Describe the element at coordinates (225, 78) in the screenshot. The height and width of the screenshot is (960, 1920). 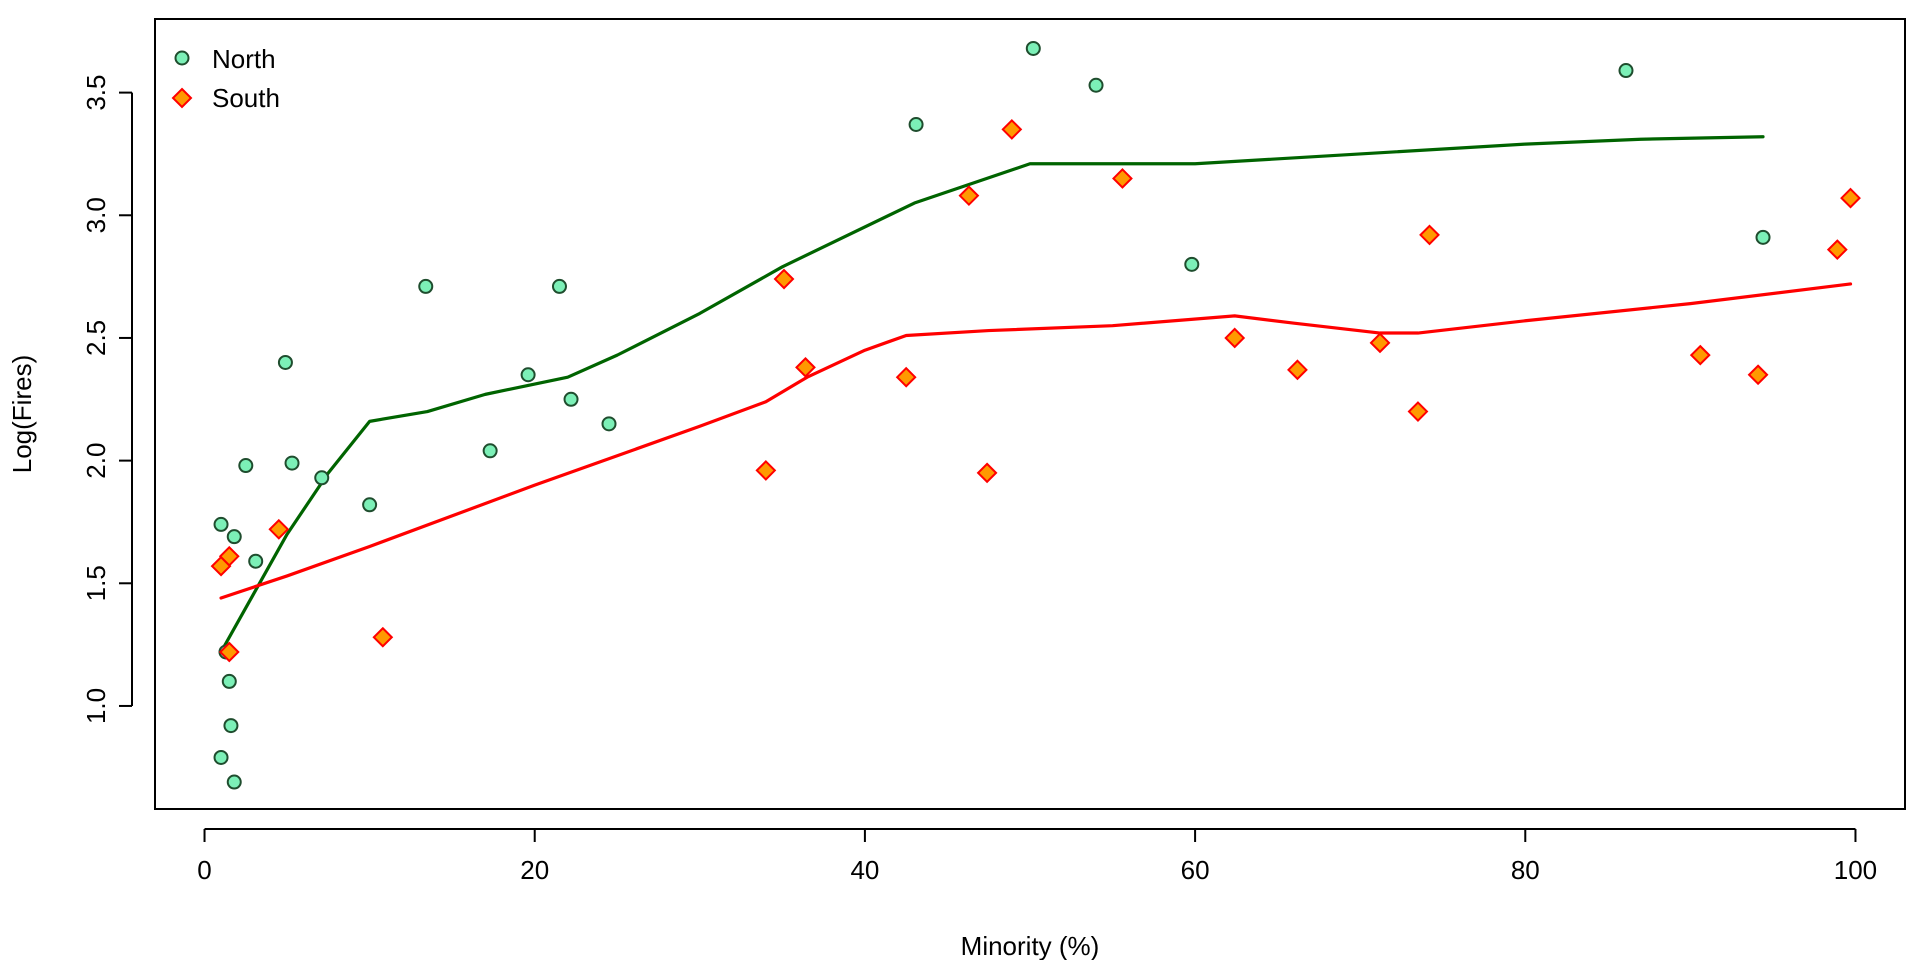
I see `legend: North South` at that location.